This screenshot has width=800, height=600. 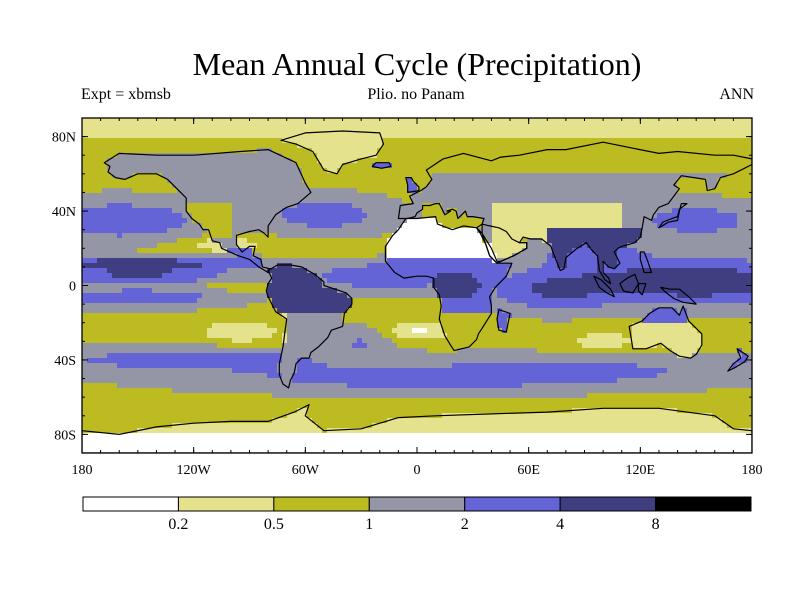 I want to click on lon-tick-label: 0, so click(x=417, y=470).